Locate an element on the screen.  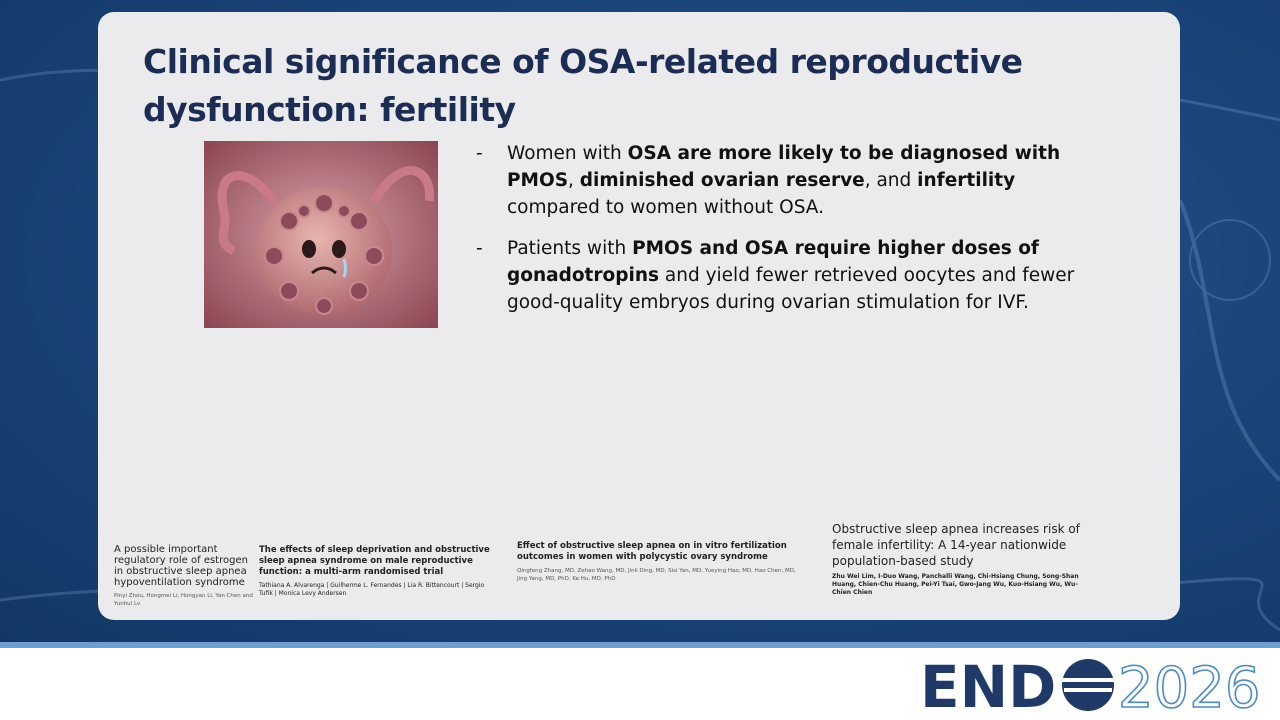
logo: END 2026 is located at coordinates (1090, 685).